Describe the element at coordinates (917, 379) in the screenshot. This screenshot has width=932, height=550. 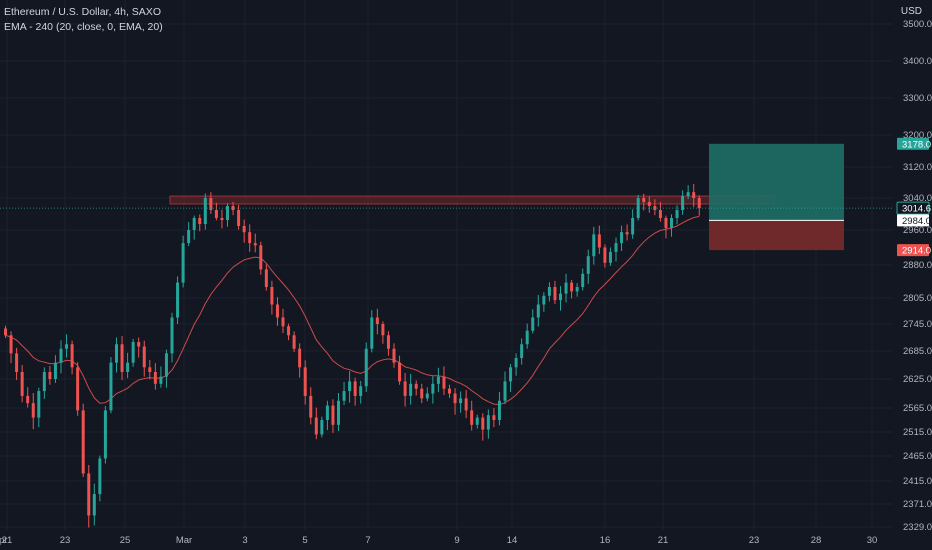
I see `price-axis-label: 2625.0` at that location.